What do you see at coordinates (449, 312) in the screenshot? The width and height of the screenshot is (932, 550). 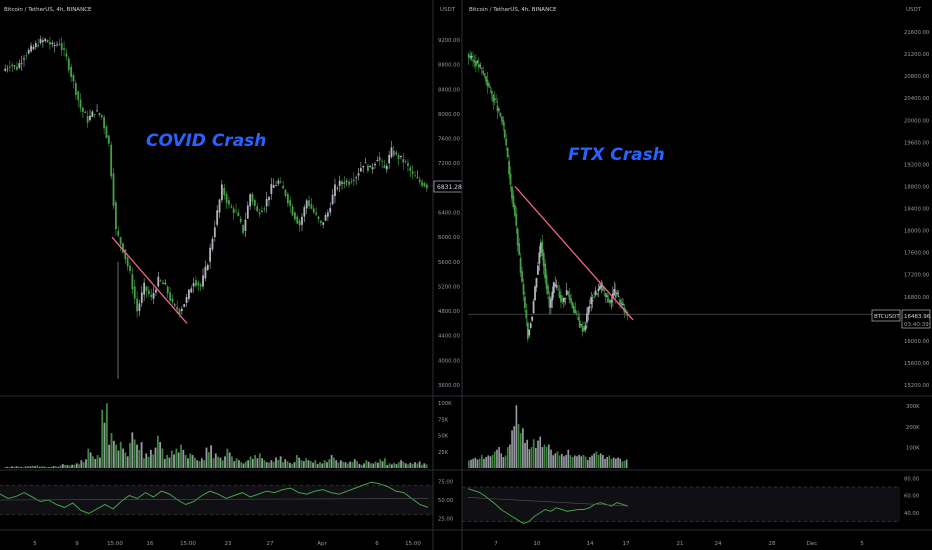 I see `left-price-tick: 4800.00` at bounding box center [449, 312].